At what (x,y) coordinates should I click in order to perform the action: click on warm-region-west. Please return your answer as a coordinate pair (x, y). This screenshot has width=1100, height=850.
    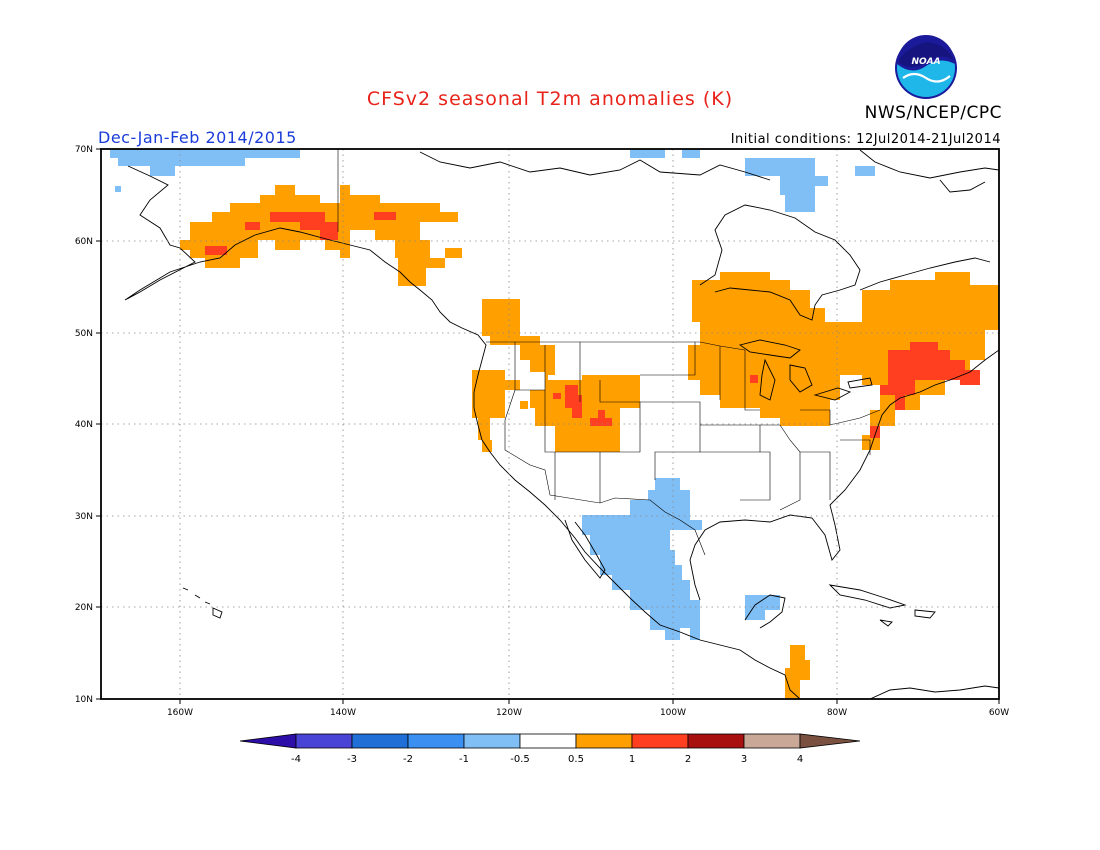
    Looking at the image, I should click on (556, 375).